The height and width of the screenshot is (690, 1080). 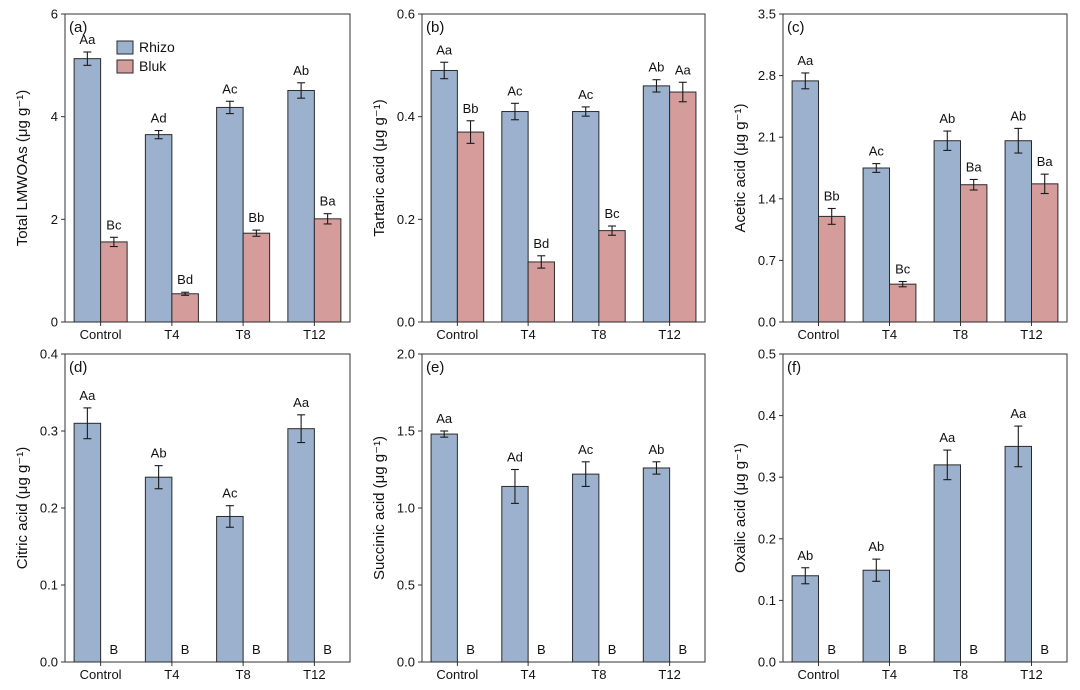 What do you see at coordinates (669, 334) in the screenshot?
I see `panel-b-xtick-label: T12` at bounding box center [669, 334].